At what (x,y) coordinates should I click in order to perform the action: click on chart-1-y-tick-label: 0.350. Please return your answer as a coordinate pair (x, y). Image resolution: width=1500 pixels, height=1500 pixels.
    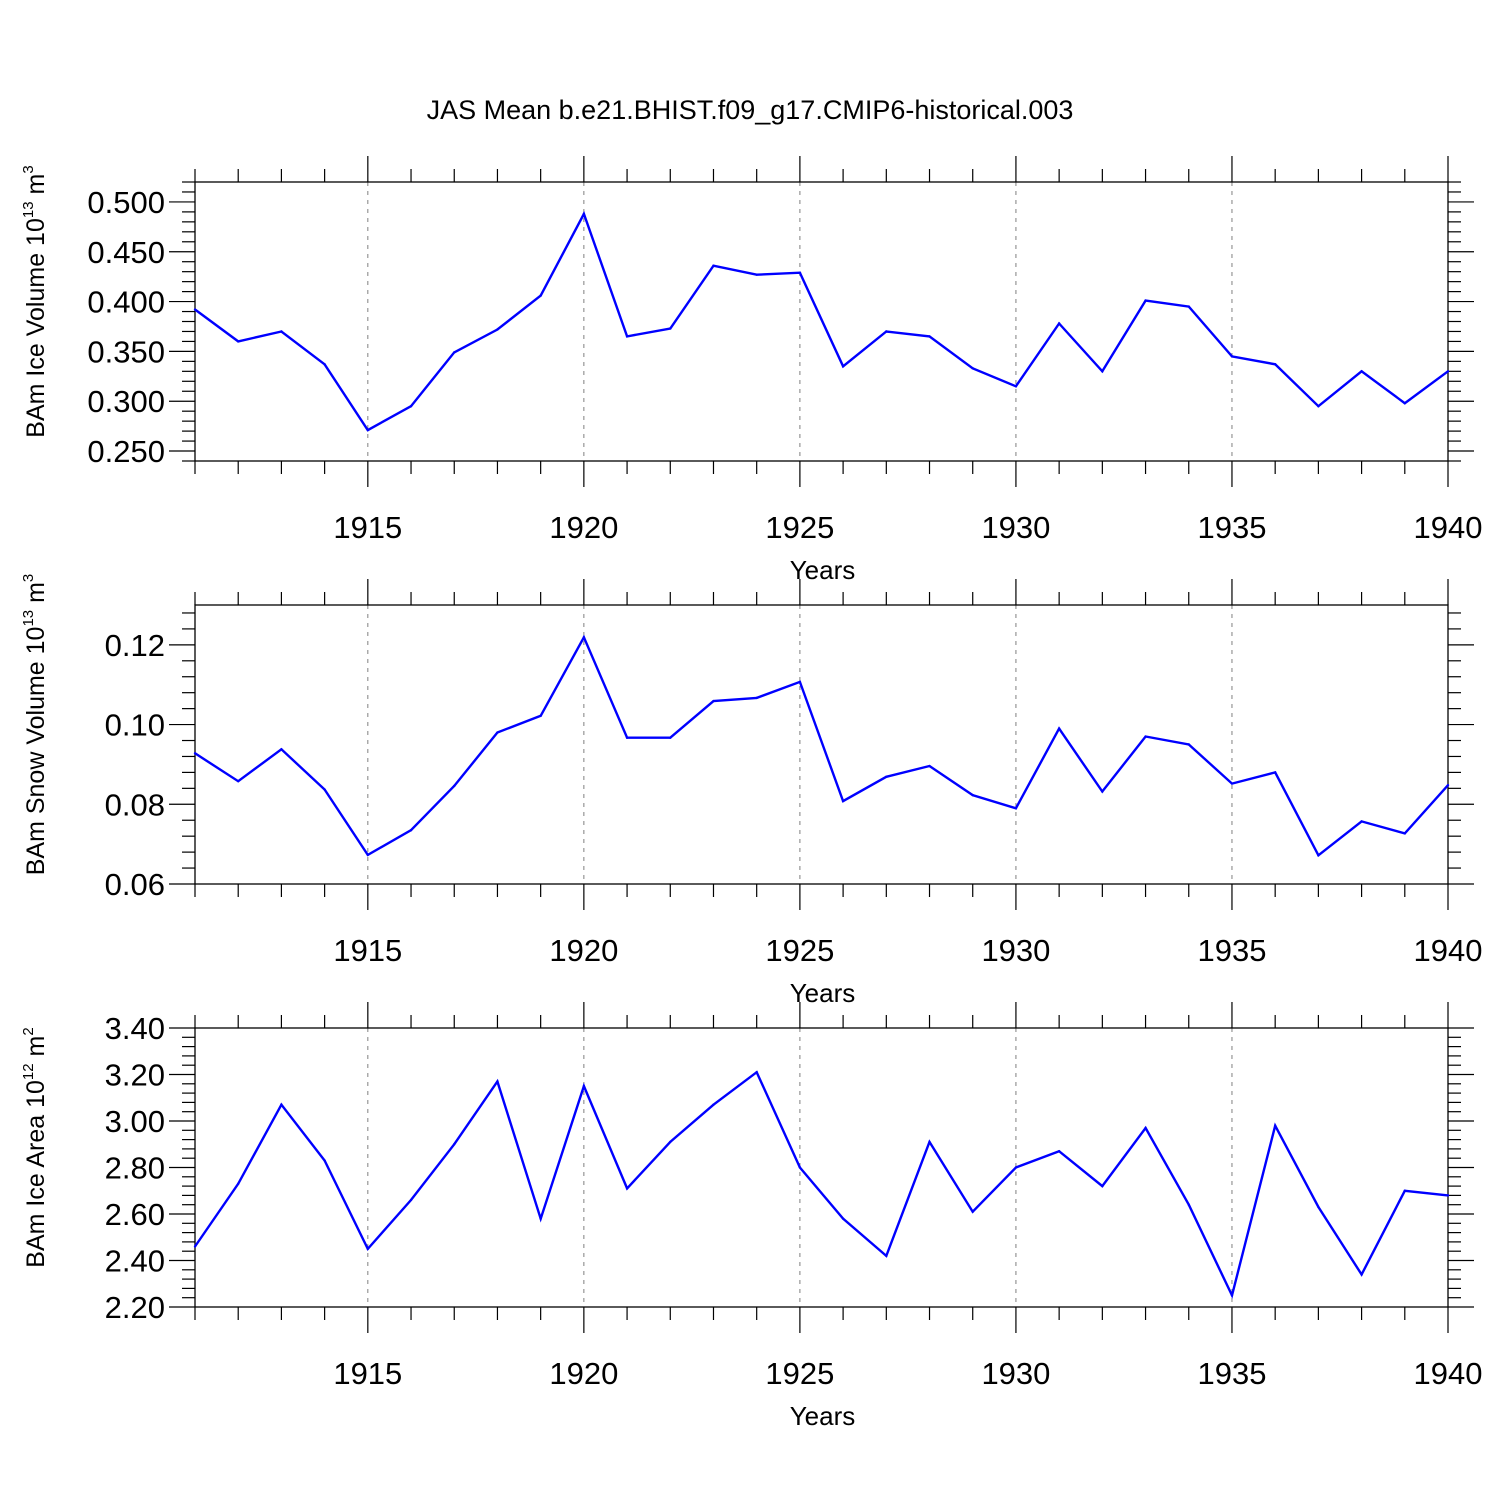
    Looking at the image, I should click on (126, 351).